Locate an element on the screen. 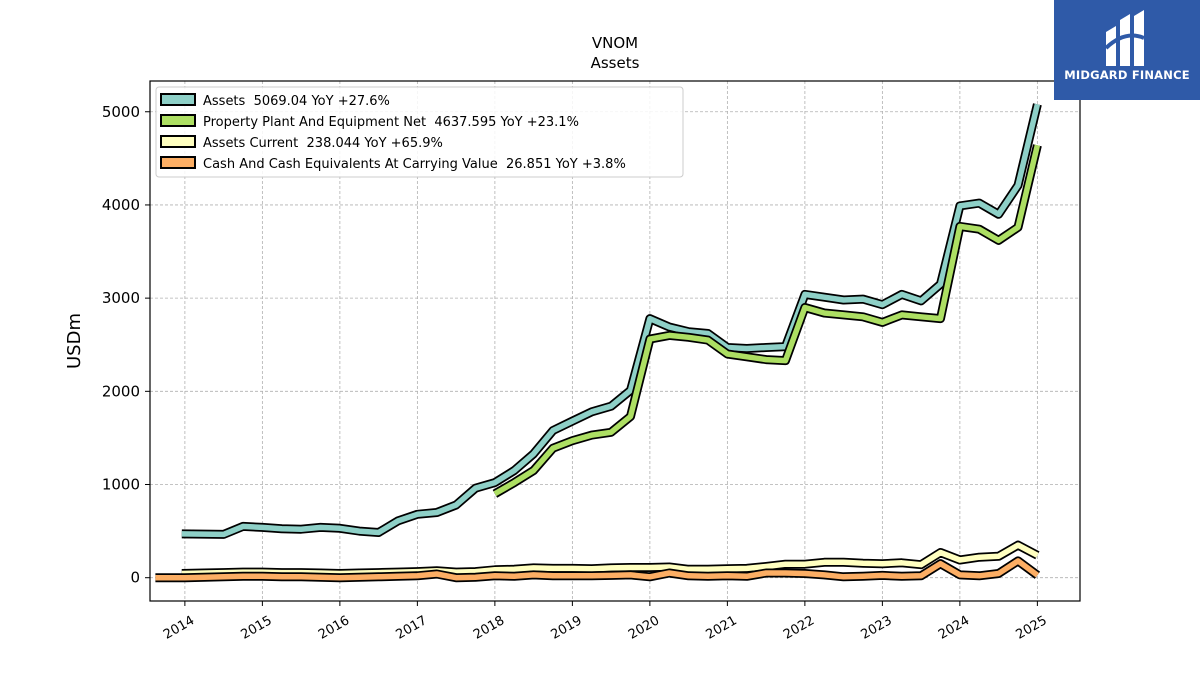 The width and height of the screenshot is (1200, 675). legend-box is located at coordinates (419, 132).